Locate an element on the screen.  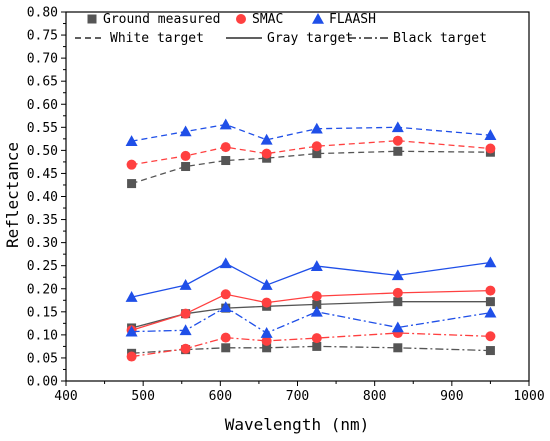
y-tick-label: 0.65 is located at coordinates (42, 82).